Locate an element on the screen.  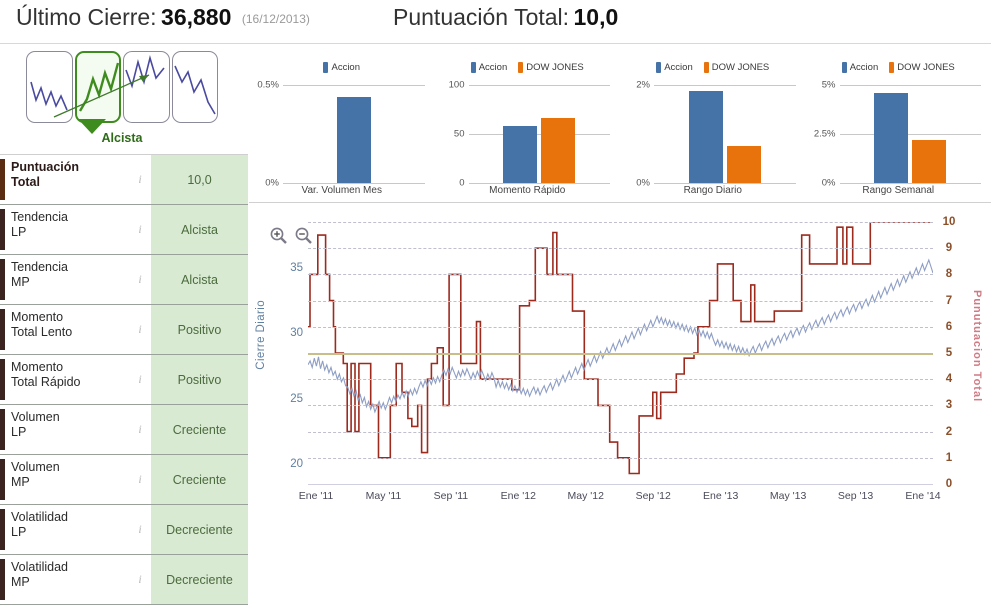
indicator-label: Tendencia LP is located at coordinates (39, 224).